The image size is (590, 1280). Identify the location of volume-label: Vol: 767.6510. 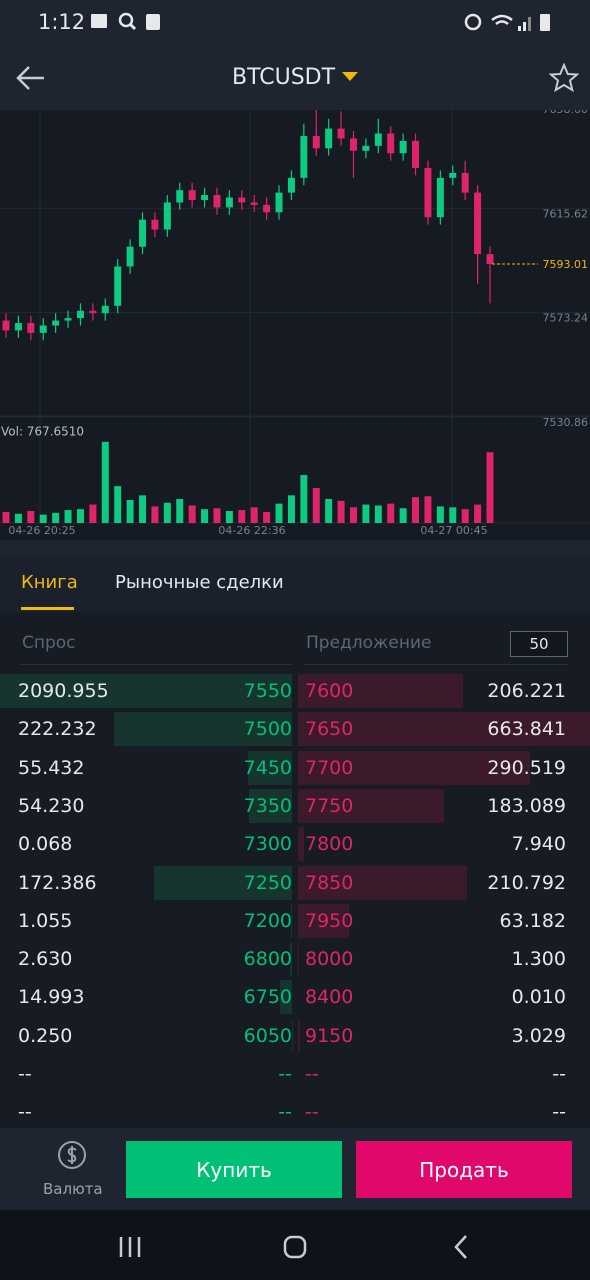
(42, 432).